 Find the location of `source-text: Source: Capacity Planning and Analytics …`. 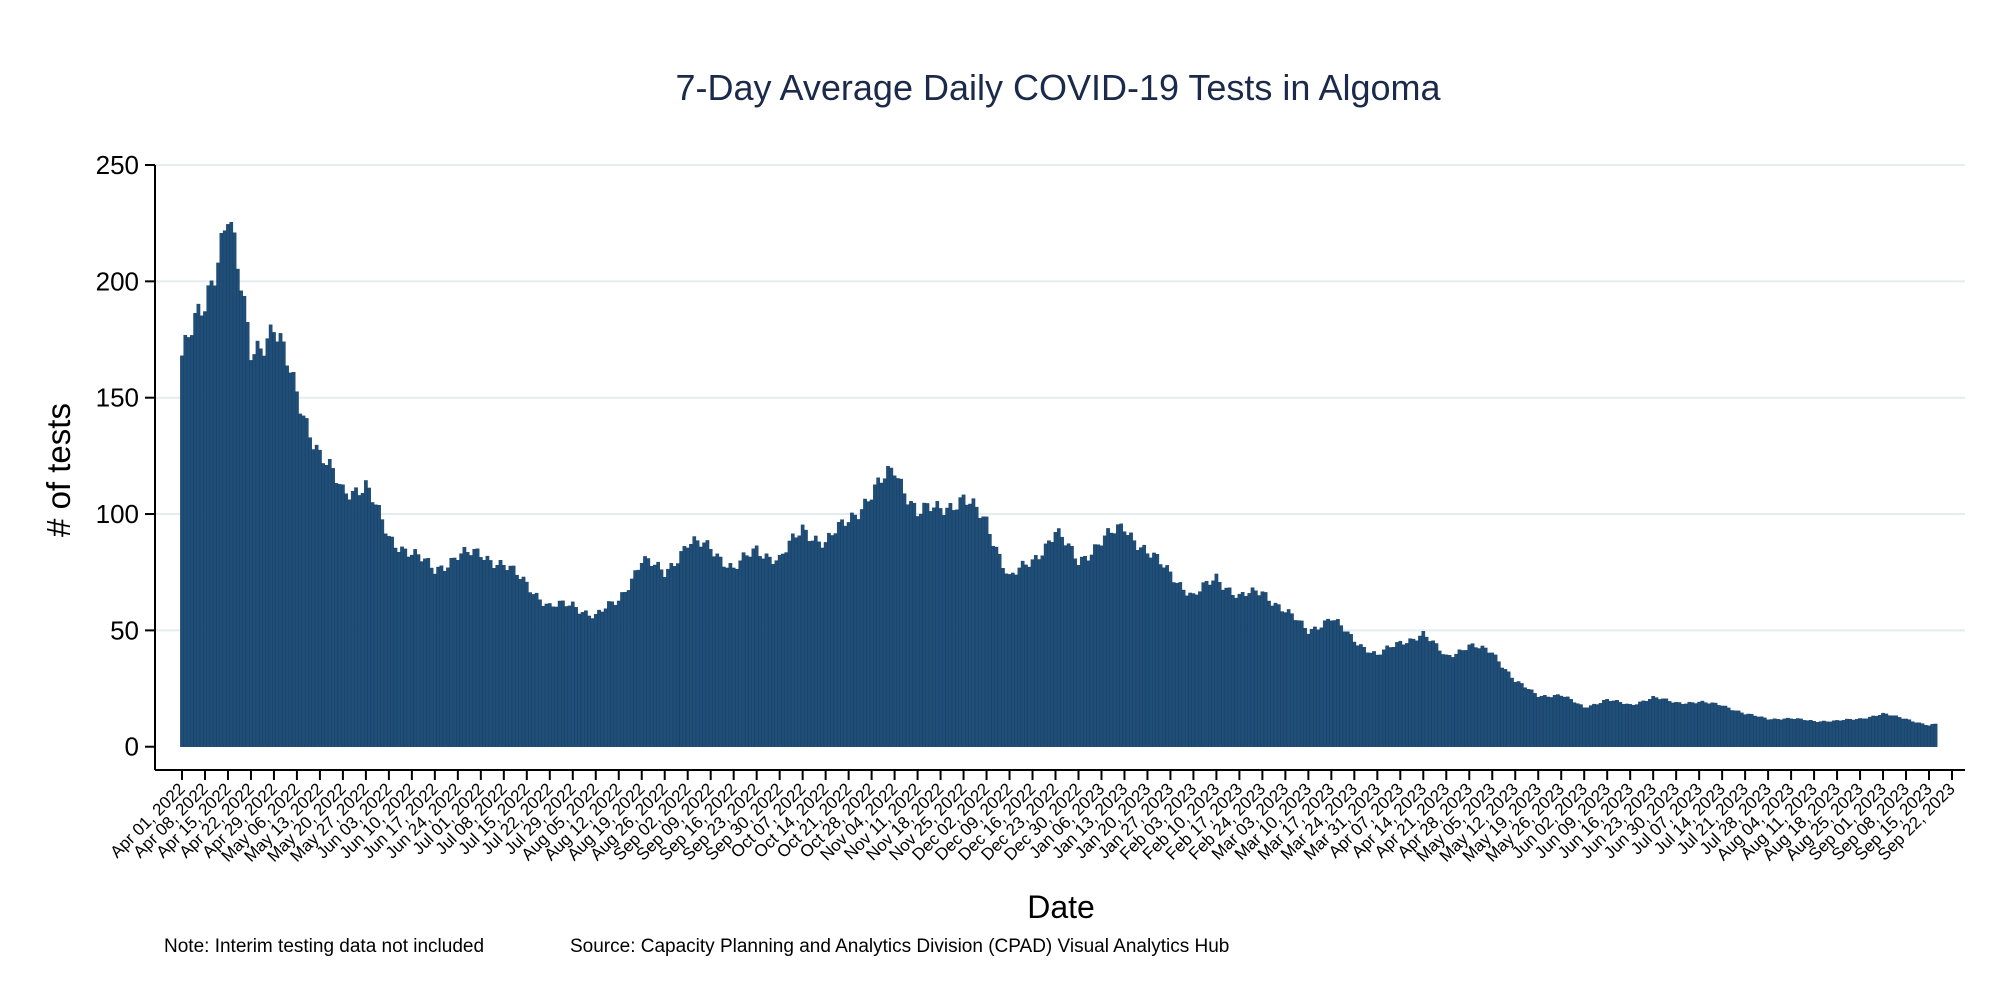

source-text: Source: Capacity Planning and Analytics … is located at coordinates (900, 946).